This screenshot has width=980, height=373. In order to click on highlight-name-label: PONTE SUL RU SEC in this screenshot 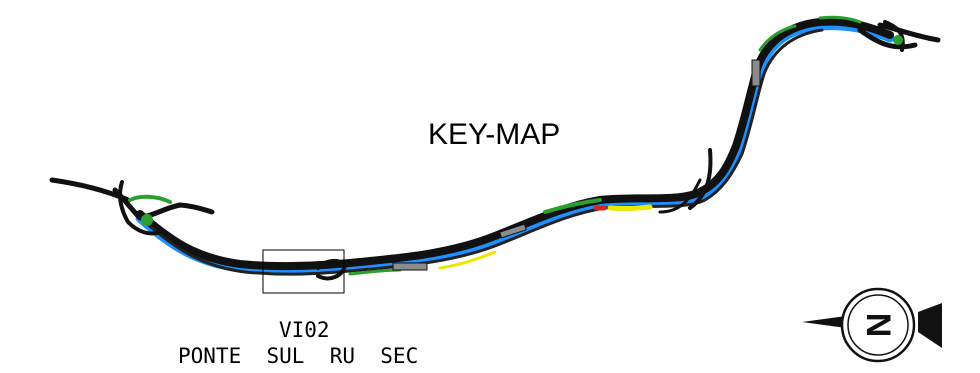, I will do `click(298, 356)`.